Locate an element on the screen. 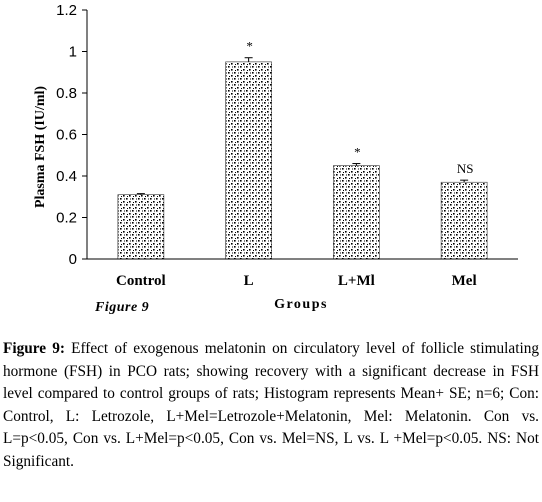 Image resolution: width=542 pixels, height=502 pixels. bar-l is located at coordinates (248, 160).